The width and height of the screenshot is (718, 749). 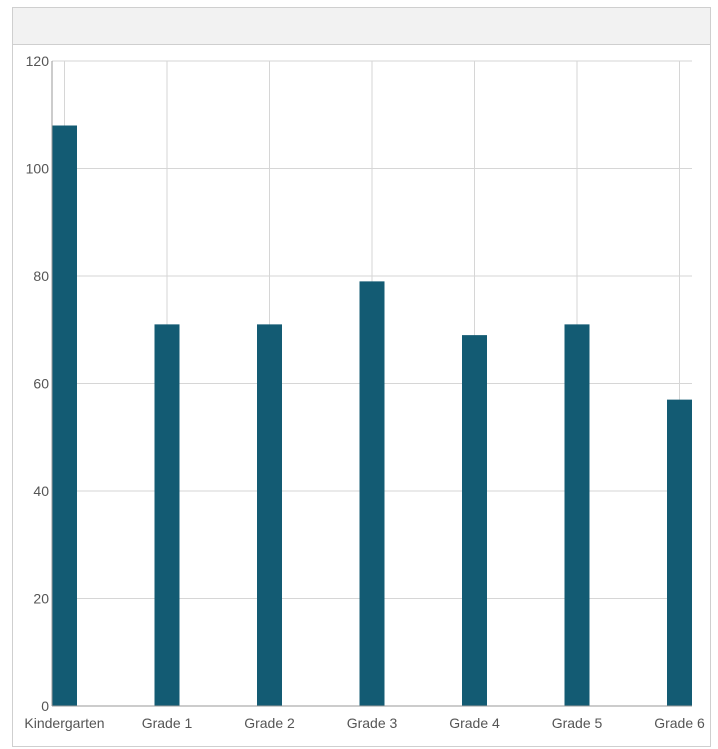 What do you see at coordinates (577, 723) in the screenshot?
I see `x-tick-label: Grade 5` at bounding box center [577, 723].